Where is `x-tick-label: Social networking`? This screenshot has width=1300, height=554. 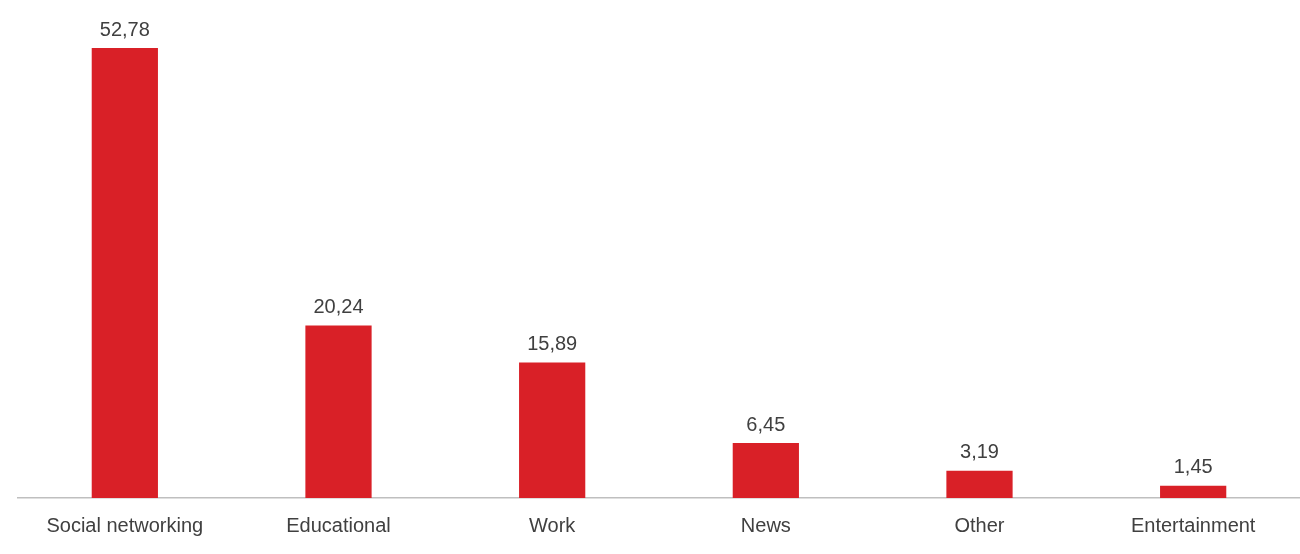
x-tick-label: Social networking is located at coordinates (125, 524).